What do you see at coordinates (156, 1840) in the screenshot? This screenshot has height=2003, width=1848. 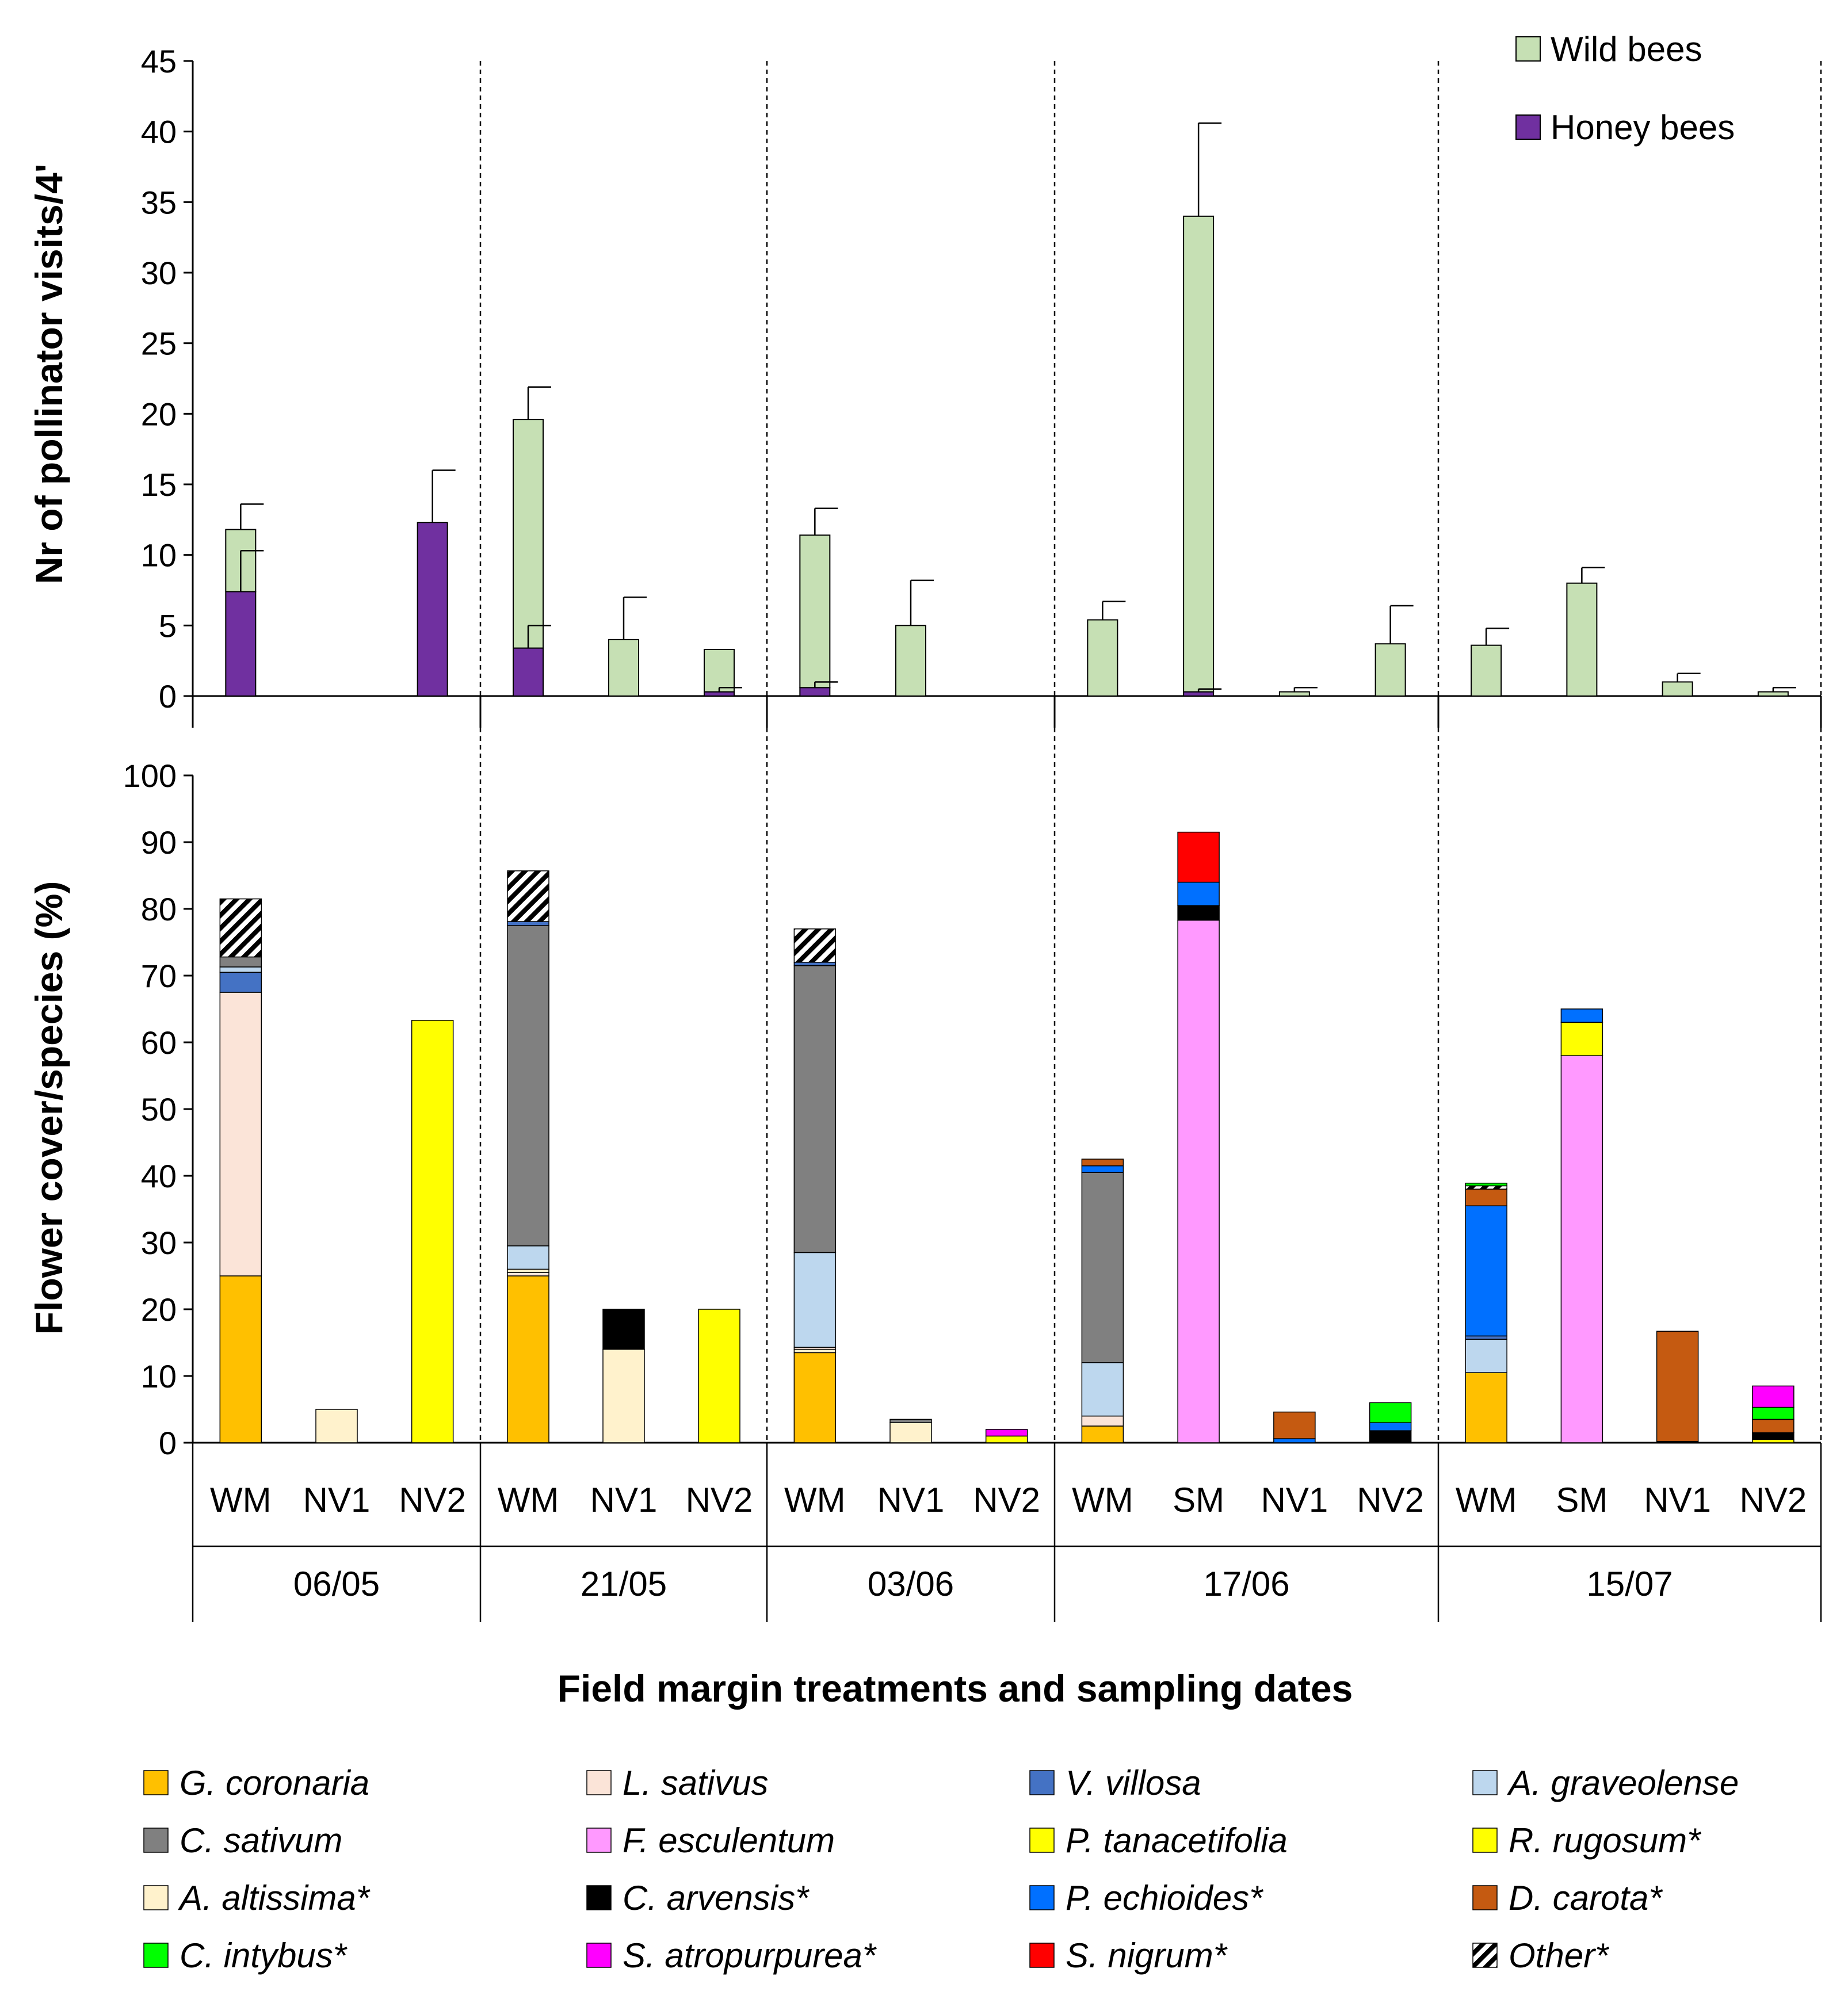 I see `legend-swatch-cs` at bounding box center [156, 1840].